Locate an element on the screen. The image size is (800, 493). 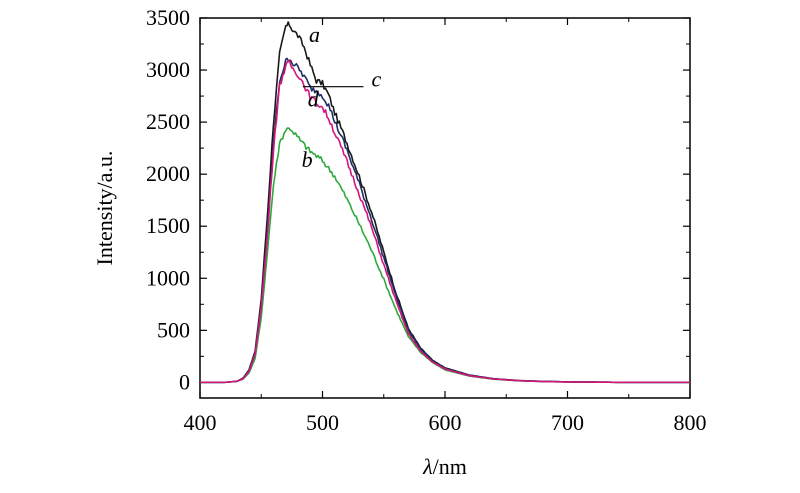
x-tick-label: 500 is located at coordinates (322, 422).